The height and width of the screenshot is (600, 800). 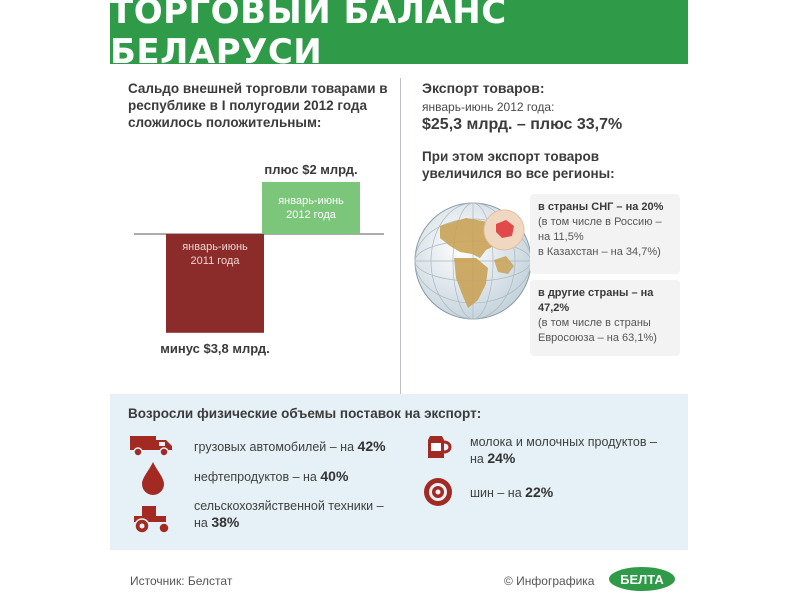 I want to click on export-value: $25,3 млрд. – плюс 33,7%, so click(x=522, y=124).